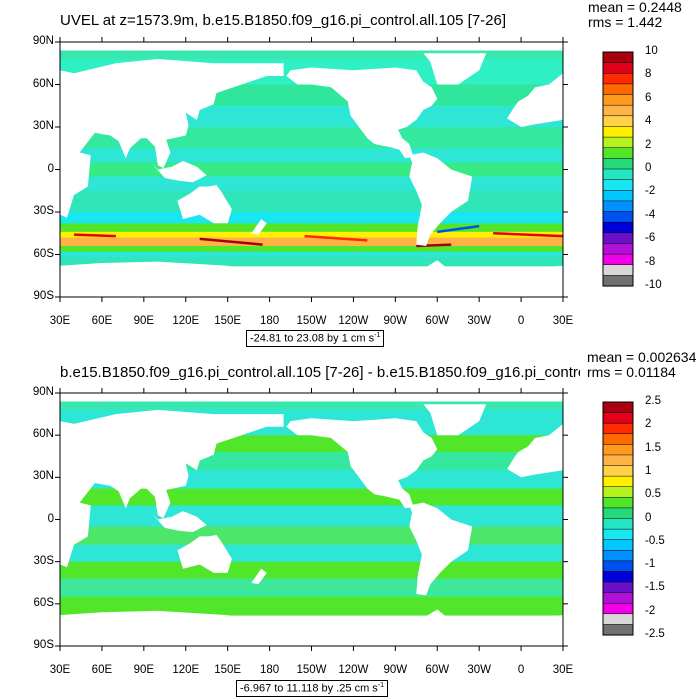  What do you see at coordinates (228, 321) in the screenshot?
I see `panel1-lon-label: 150E` at bounding box center [228, 321].